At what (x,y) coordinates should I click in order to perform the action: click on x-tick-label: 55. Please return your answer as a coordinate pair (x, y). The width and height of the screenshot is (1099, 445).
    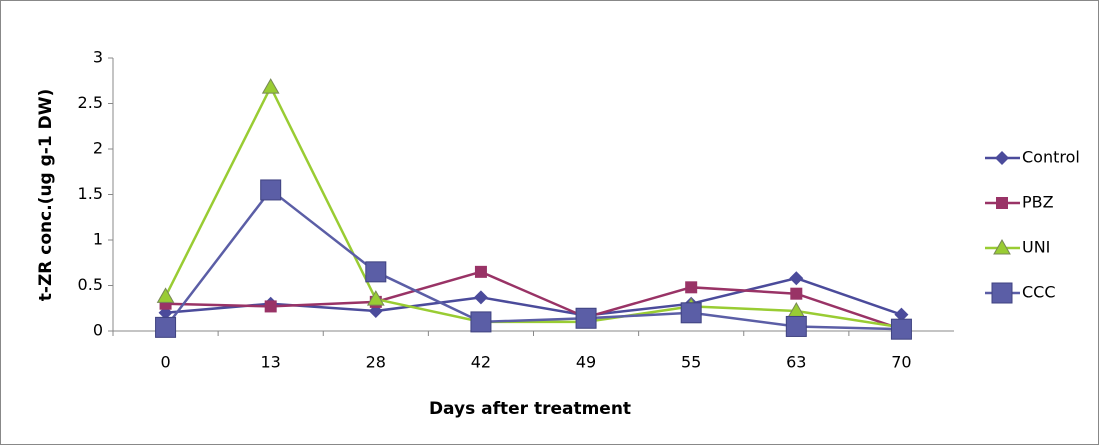
    Looking at the image, I should click on (691, 362).